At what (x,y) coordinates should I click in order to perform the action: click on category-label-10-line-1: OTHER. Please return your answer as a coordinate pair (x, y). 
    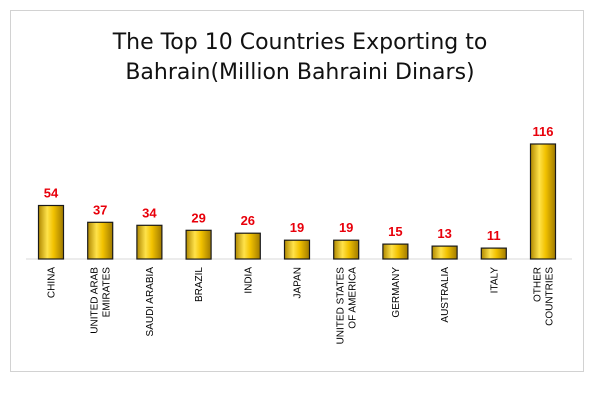
    Looking at the image, I should click on (538, 284).